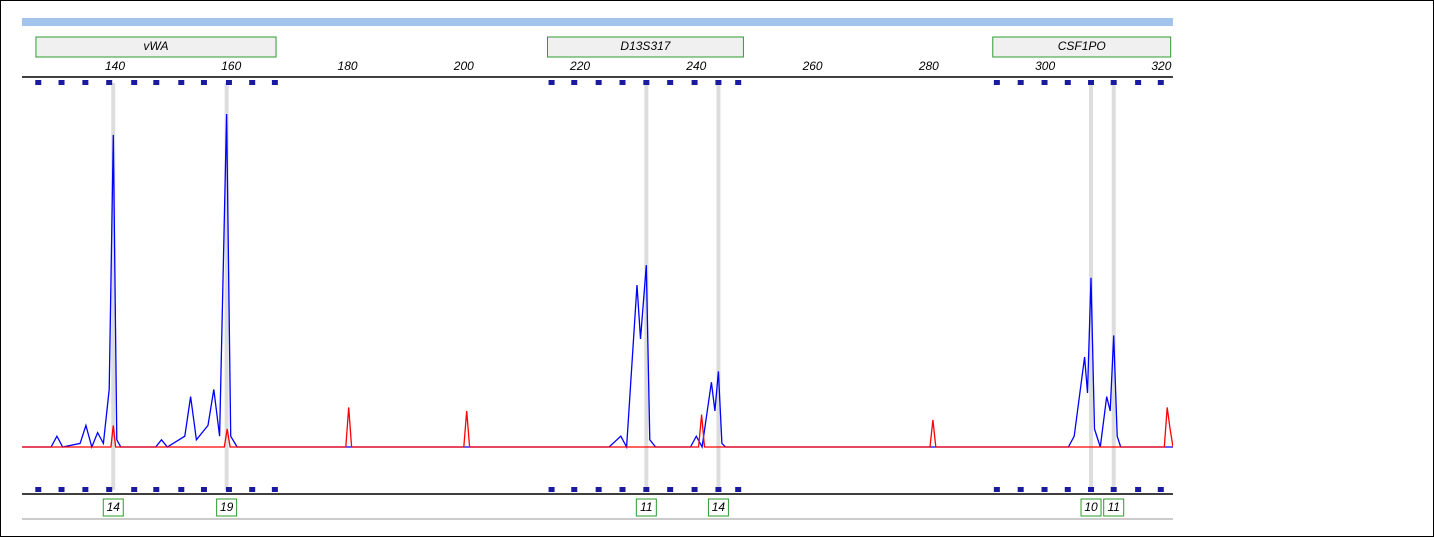  What do you see at coordinates (231, 66) in the screenshot?
I see `x-tick-label: 160` at bounding box center [231, 66].